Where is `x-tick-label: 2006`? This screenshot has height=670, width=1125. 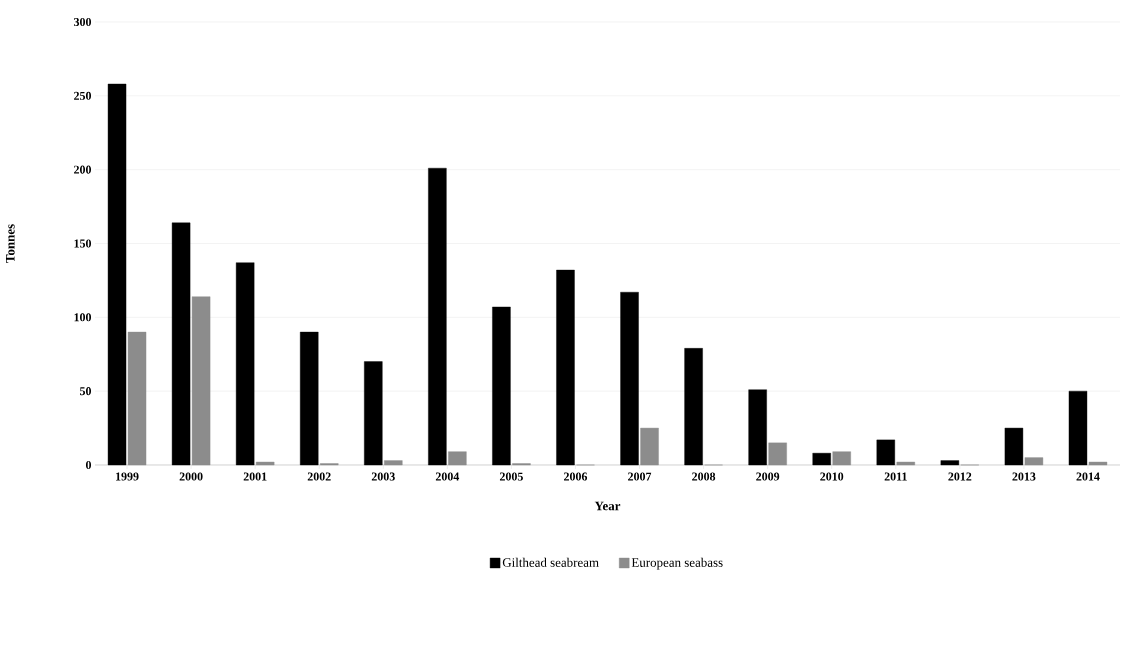 x-tick-label: 2006 is located at coordinates (576, 476).